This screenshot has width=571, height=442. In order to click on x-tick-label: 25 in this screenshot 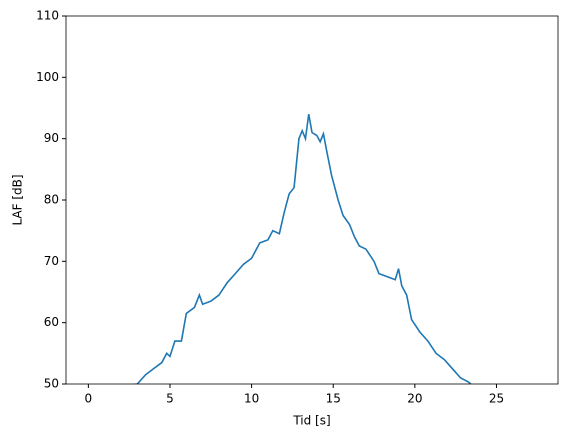, I will do `click(496, 399)`.